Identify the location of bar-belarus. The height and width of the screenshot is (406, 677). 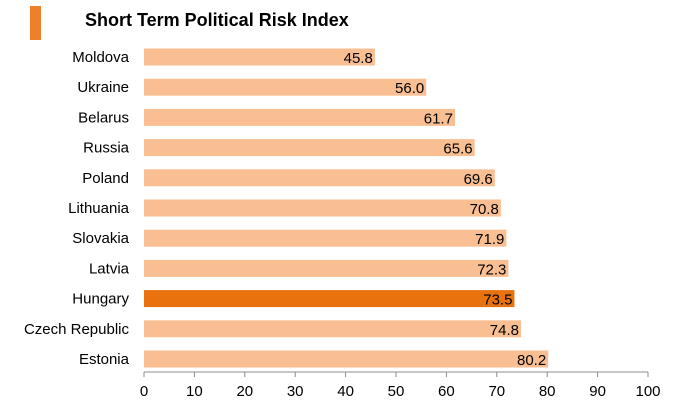
(299, 117).